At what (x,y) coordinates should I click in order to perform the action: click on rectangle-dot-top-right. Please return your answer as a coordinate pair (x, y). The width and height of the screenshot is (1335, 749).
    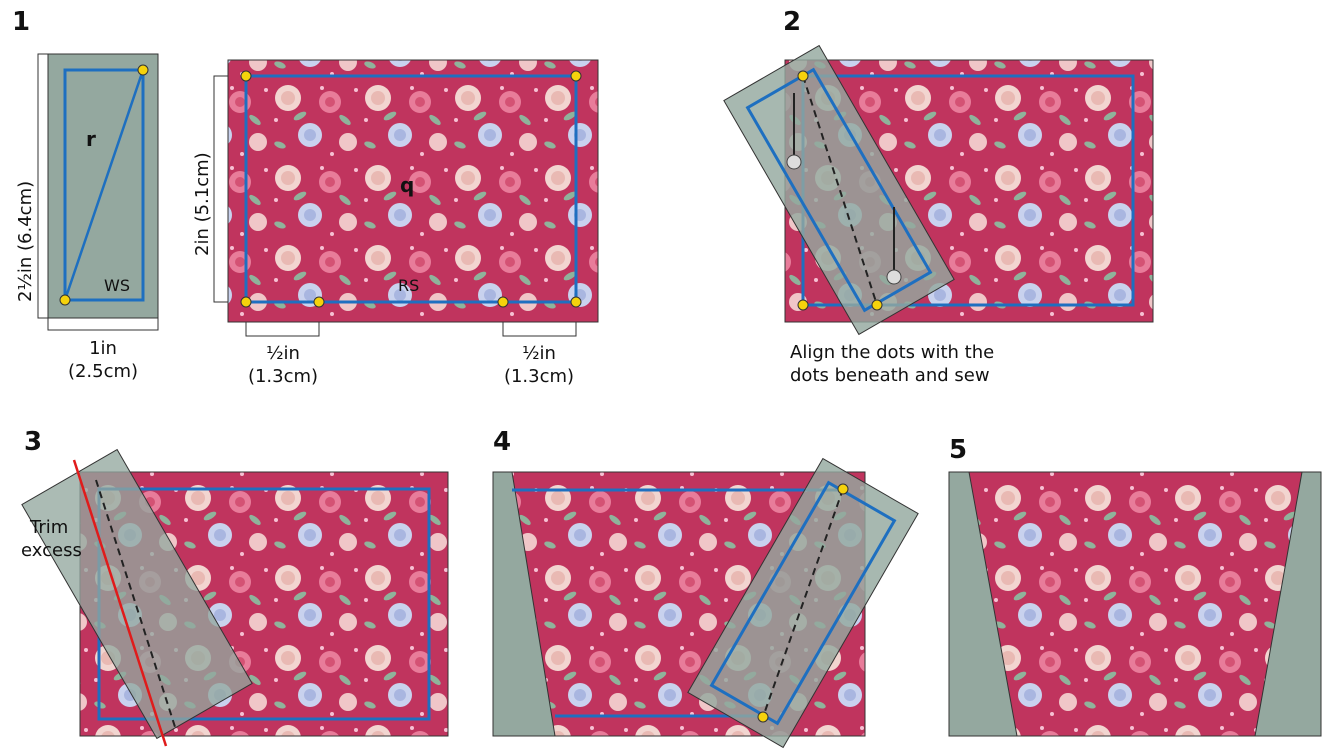
    Looking at the image, I should click on (576, 76).